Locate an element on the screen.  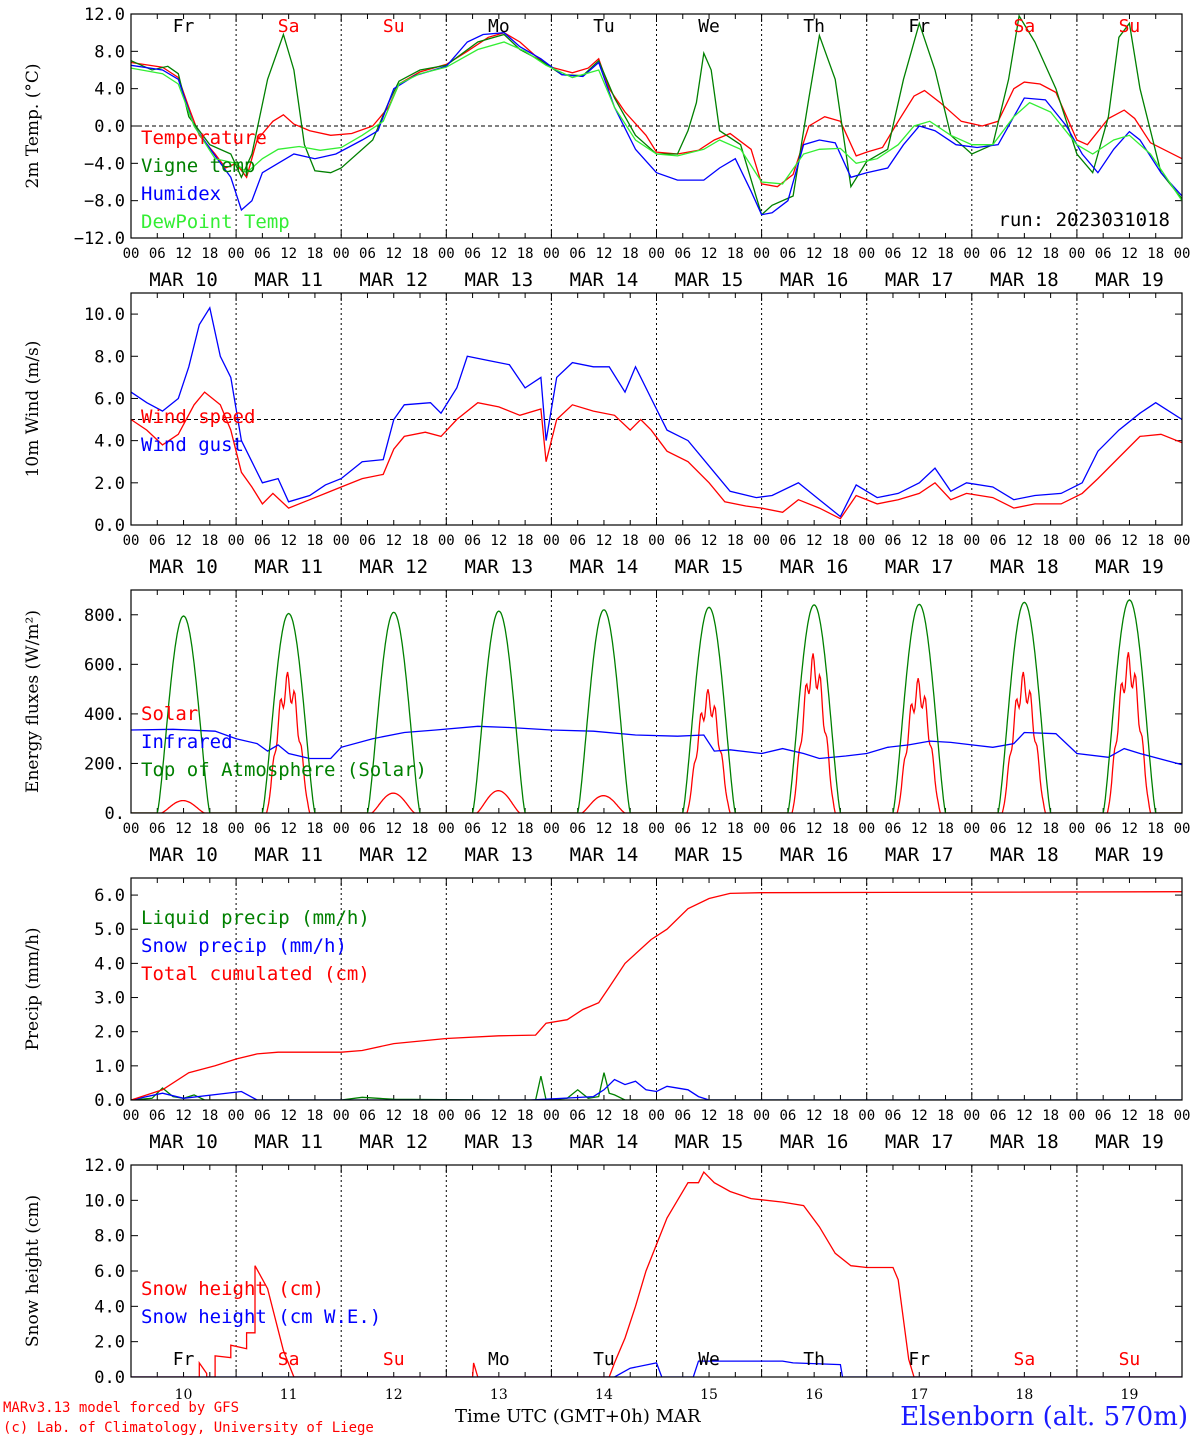
legend-label: Vigne temp is located at coordinates (198, 166).